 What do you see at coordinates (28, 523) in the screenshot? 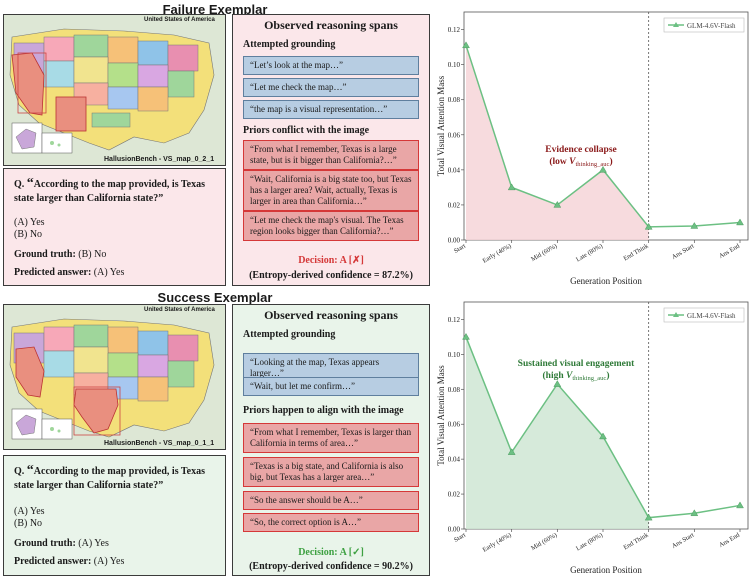
I see `success-option-b: (B) No` at bounding box center [28, 523].